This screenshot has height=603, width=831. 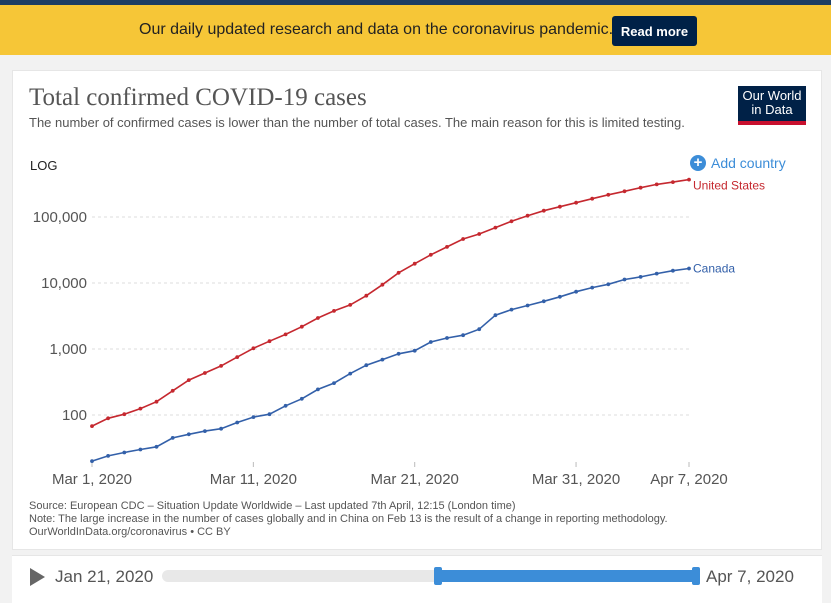 What do you see at coordinates (654, 31) in the screenshot?
I see `read-more-button: Read more` at bounding box center [654, 31].